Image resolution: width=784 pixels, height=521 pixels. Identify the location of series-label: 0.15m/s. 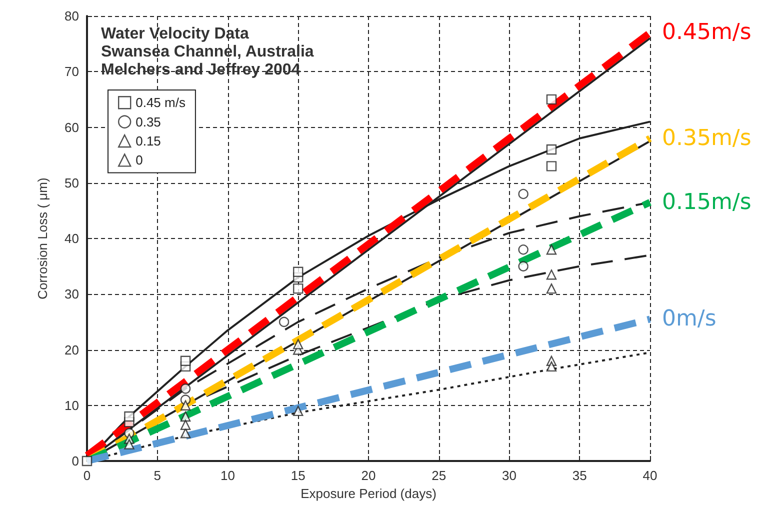
(707, 202).